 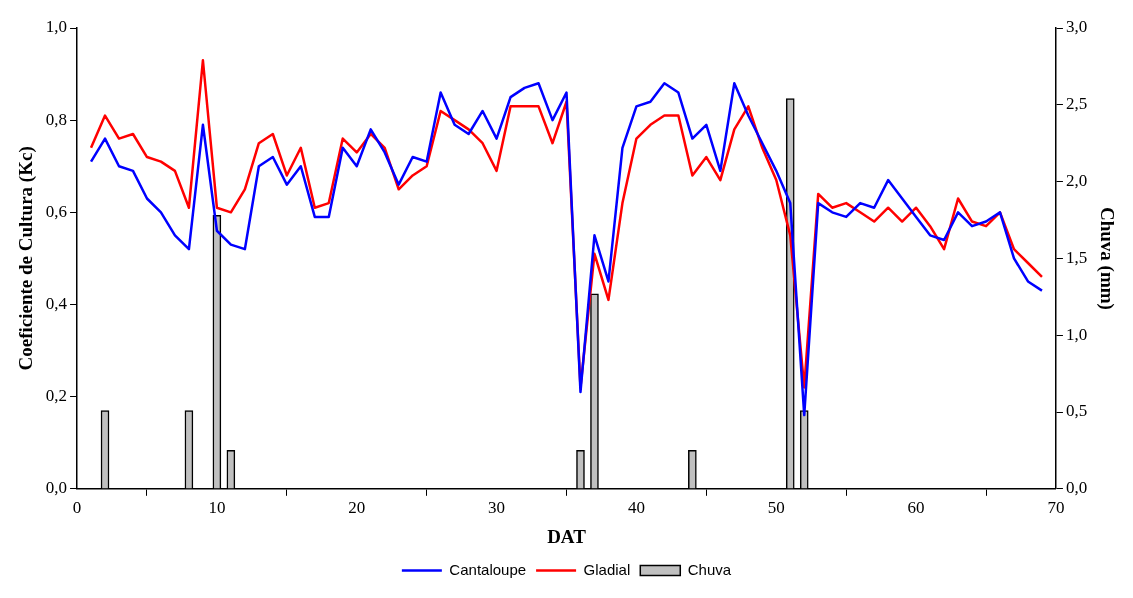 What do you see at coordinates (1076, 334) in the screenshot?
I see `y2-tick-label: 1,0` at bounding box center [1076, 334].